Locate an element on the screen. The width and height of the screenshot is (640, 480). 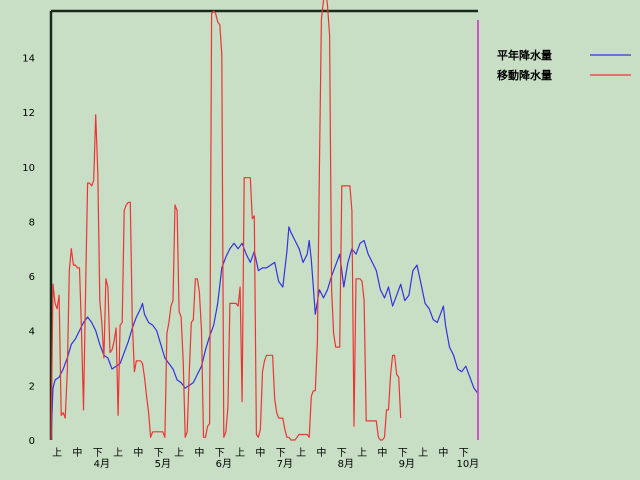
y-tick-label-8: 8 is located at coordinates (32, 222).